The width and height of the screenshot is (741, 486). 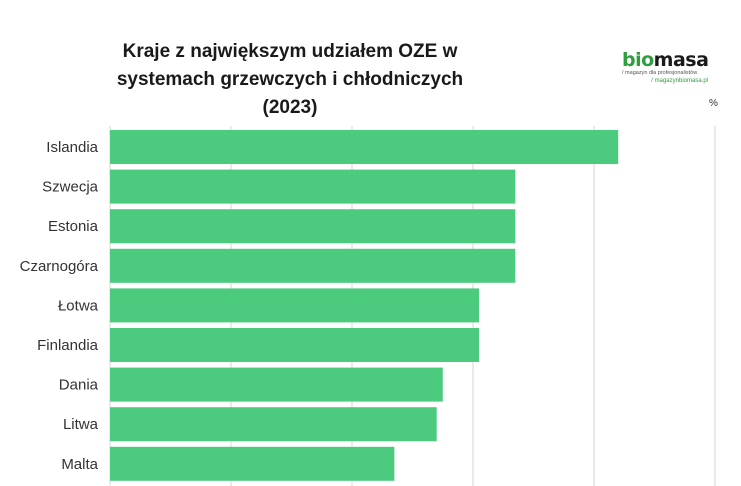 What do you see at coordinates (679, 81) in the screenshot?
I see `logo-url: / magazynbiomasa.pl` at bounding box center [679, 81].